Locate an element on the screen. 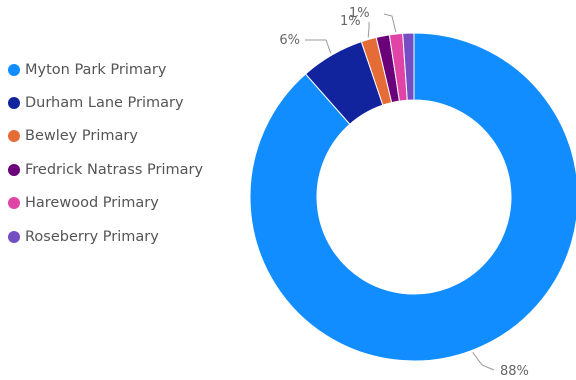 The width and height of the screenshot is (576, 380). legend-item: Myton Park Primary is located at coordinates (105, 69).